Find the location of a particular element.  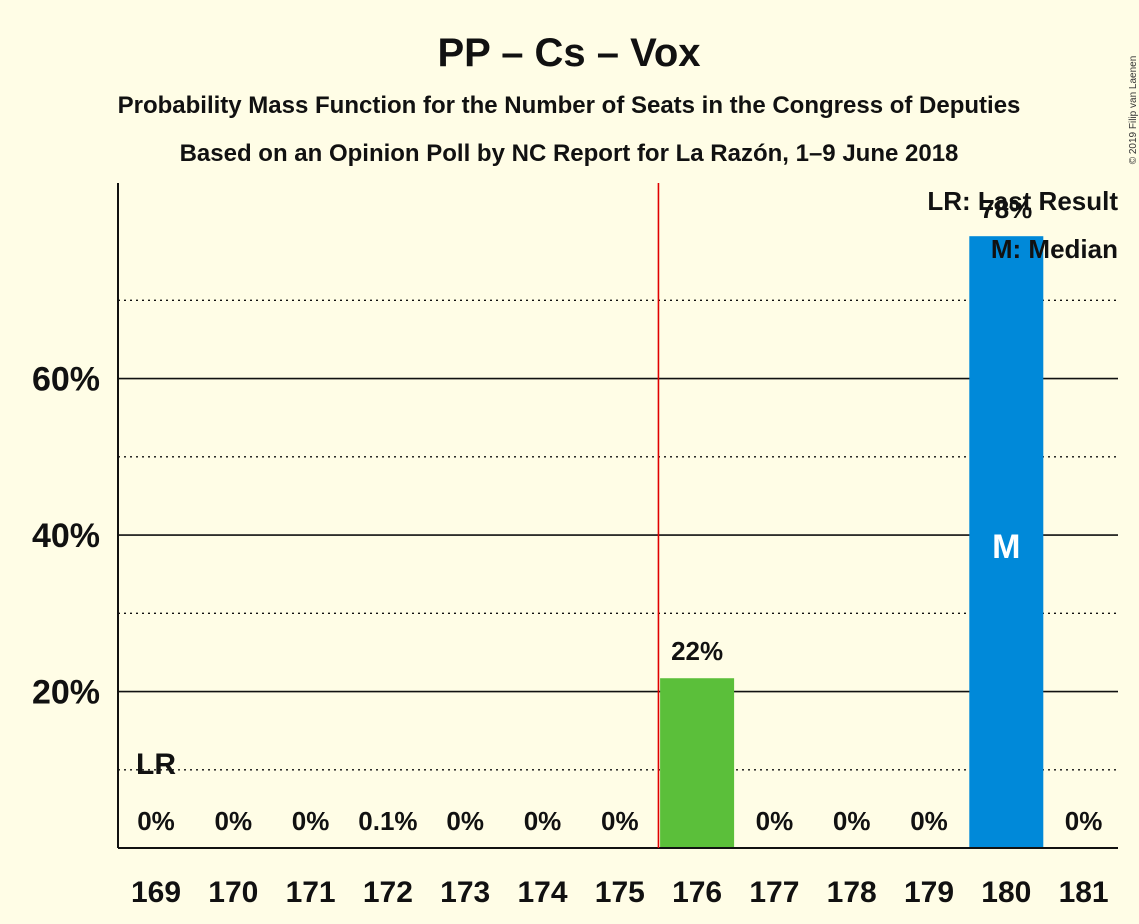

median-marker: M is located at coordinates (1006, 547).